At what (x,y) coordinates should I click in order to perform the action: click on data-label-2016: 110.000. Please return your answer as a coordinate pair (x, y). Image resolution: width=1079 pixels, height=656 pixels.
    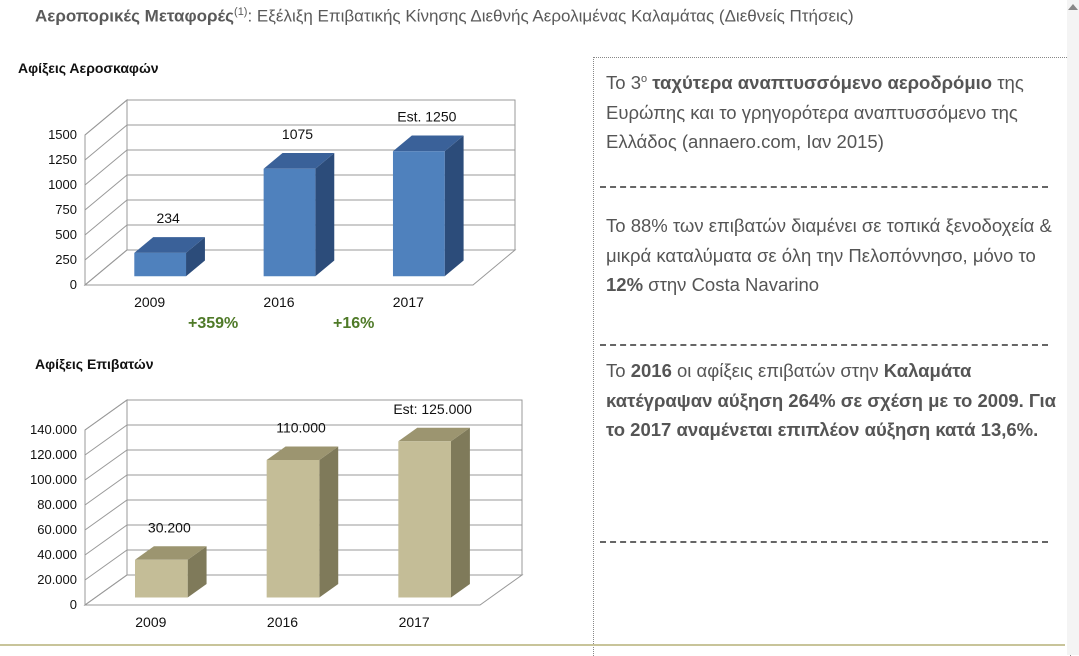
    Looking at the image, I should click on (301, 428).